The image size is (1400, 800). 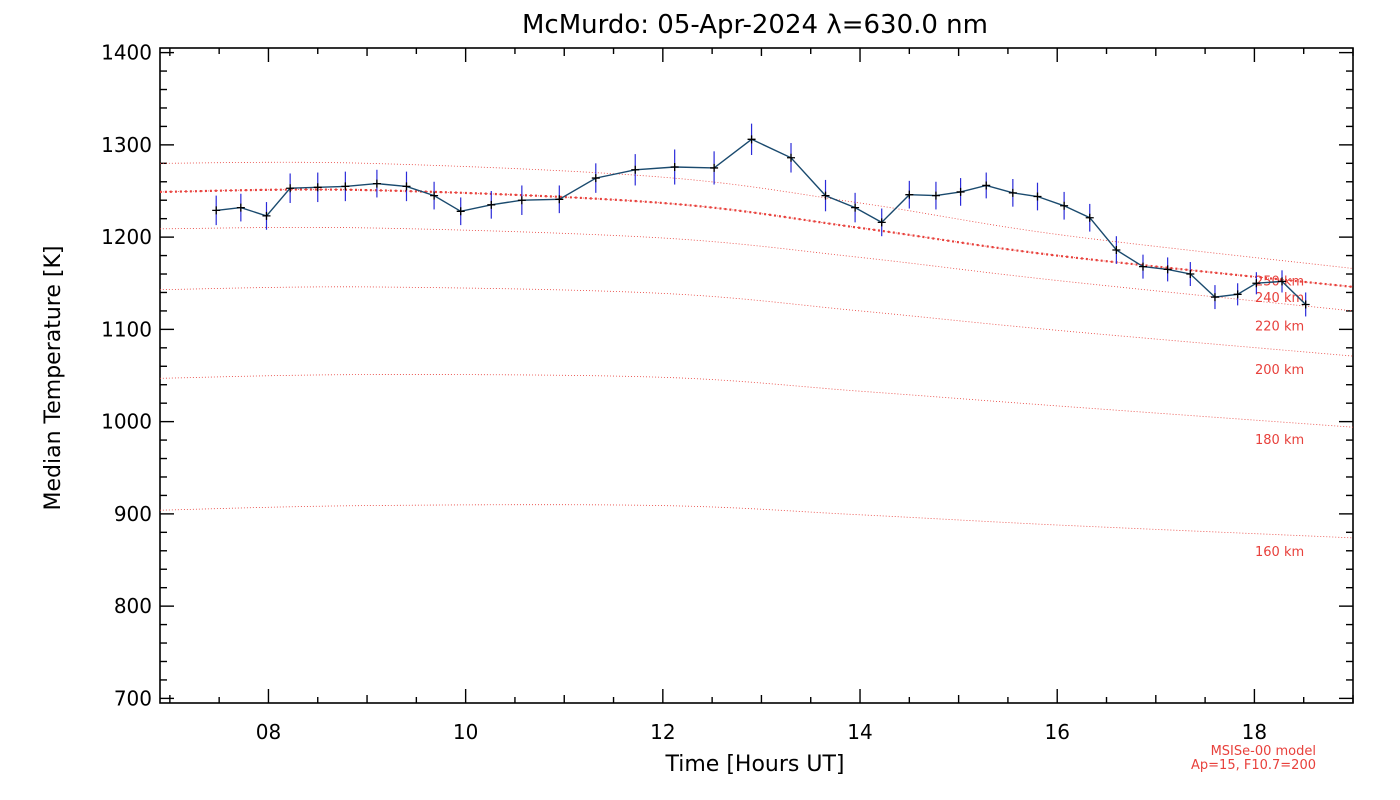 I want to click on y-tick-label: 1100, so click(x=126, y=329).